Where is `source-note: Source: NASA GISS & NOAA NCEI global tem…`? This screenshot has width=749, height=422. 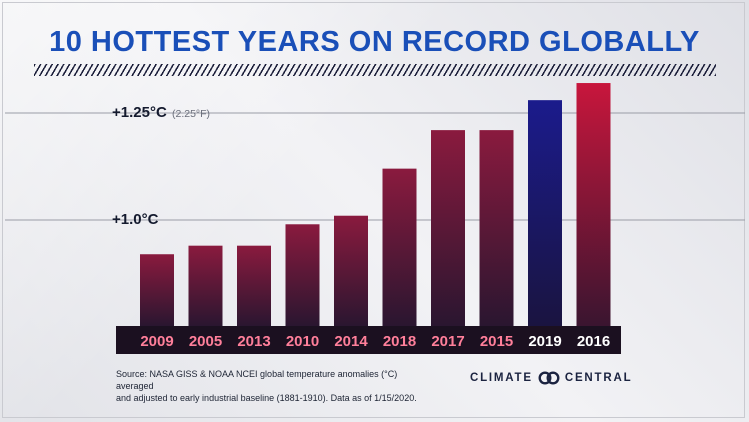
source-note: Source: NASA GISS & NOAA NCEI global tem… is located at coordinates (276, 386).